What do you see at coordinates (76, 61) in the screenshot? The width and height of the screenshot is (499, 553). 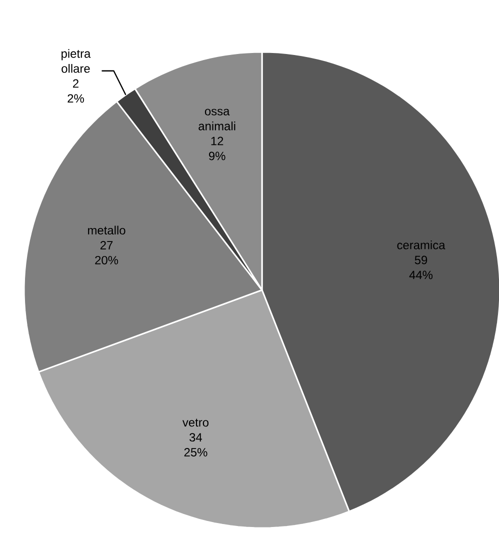 I see `slice-label: pietra ollare` at bounding box center [76, 61].